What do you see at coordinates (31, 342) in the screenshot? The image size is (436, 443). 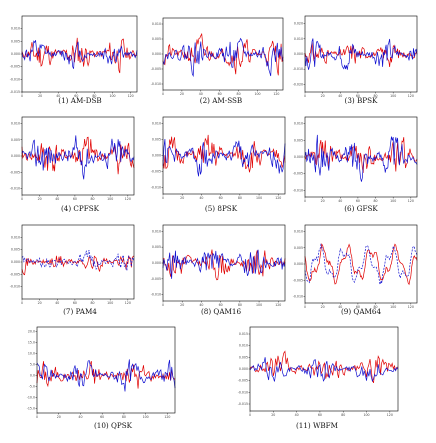 I see `y-tick-label: 15.0` at bounding box center [31, 342].